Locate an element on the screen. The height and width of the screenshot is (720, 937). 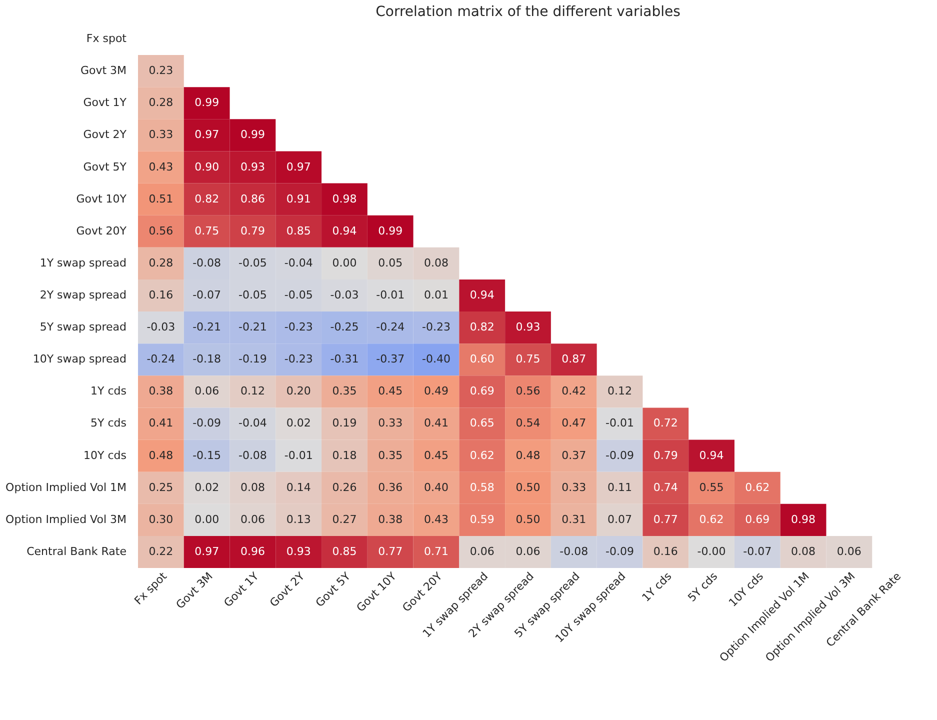
data-label: 0.86 is located at coordinates (252, 199).